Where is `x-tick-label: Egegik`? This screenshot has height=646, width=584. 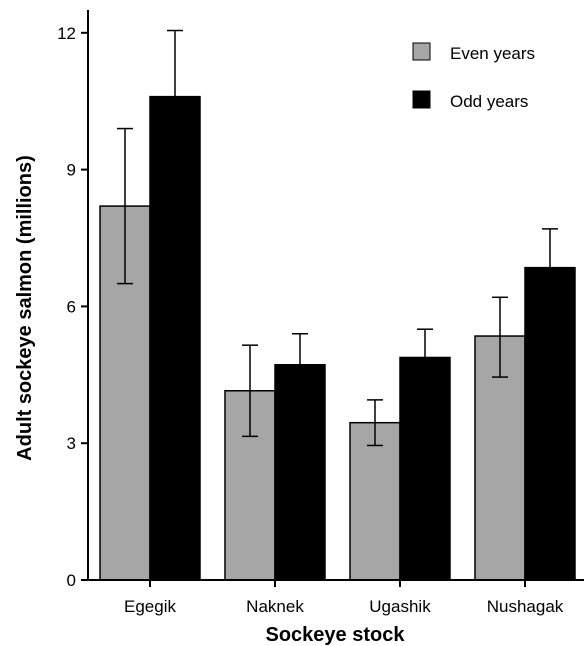 x-tick-label: Egegik is located at coordinates (150, 606).